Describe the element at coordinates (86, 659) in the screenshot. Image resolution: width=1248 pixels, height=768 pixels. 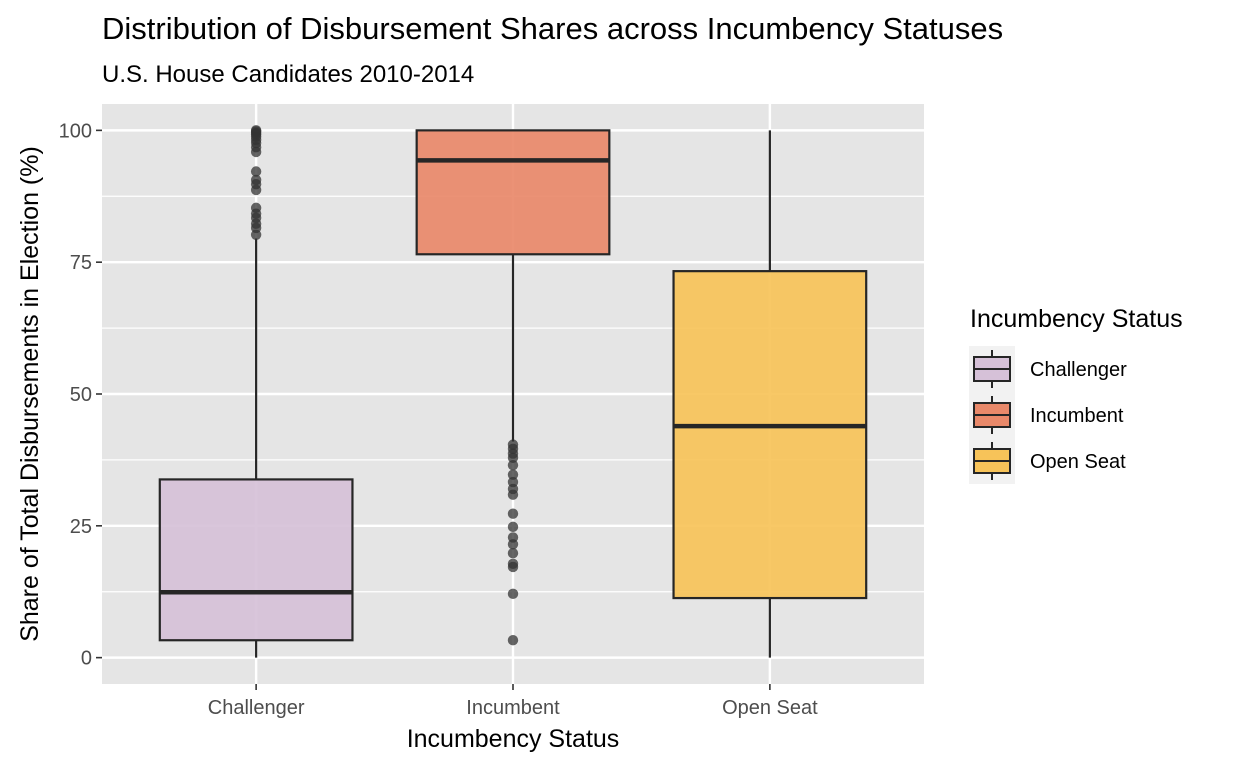
I see `y-tick-label: 0` at that location.